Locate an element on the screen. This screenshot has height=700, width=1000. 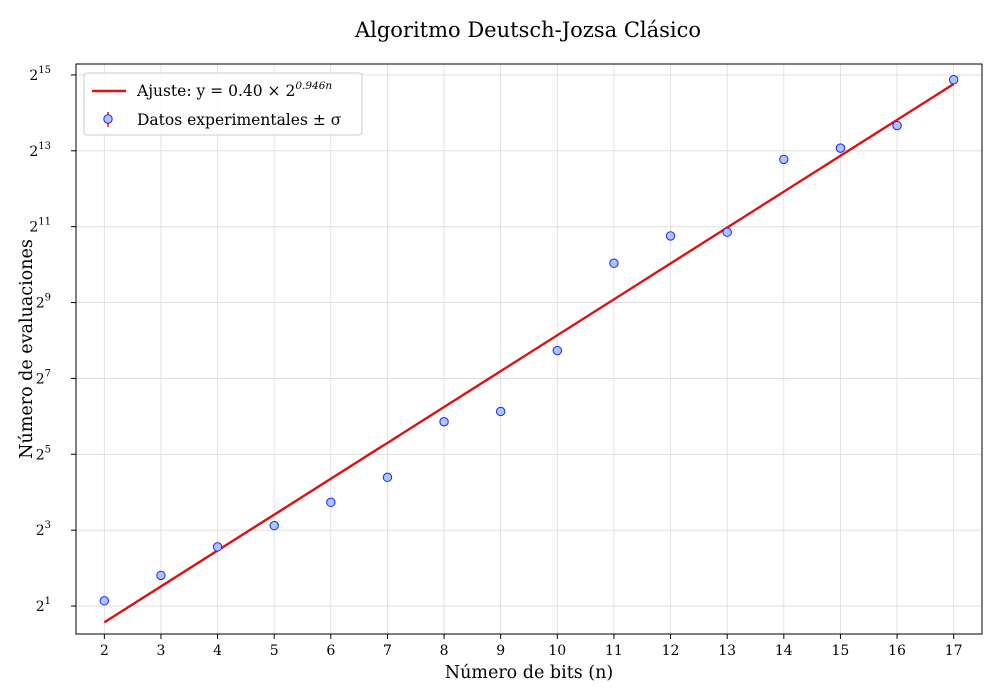
y-tick-label: 21 is located at coordinates (43, 605).